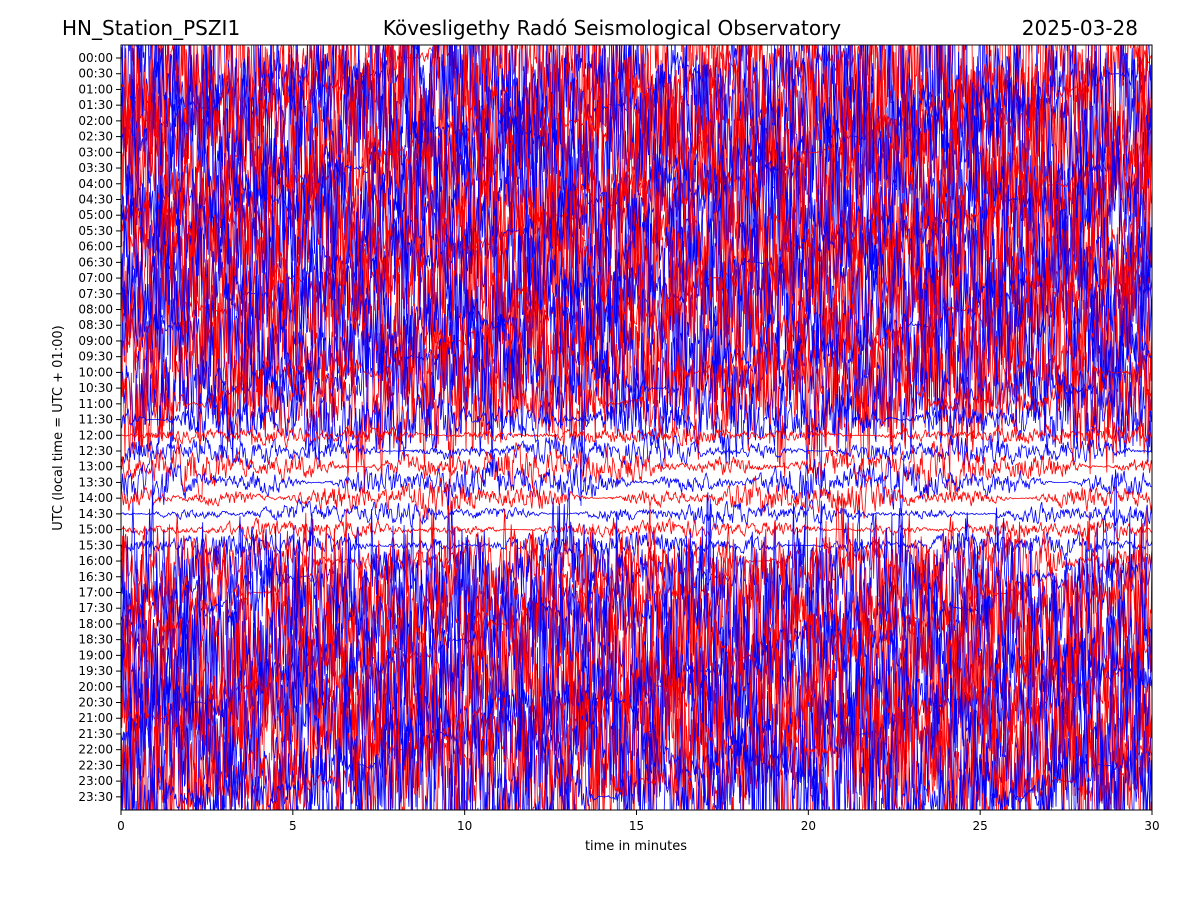 This screenshot has width=1200, height=900. What do you see at coordinates (95, 545) in the screenshot?
I see `y-tick-label: 15:30` at bounding box center [95, 545].